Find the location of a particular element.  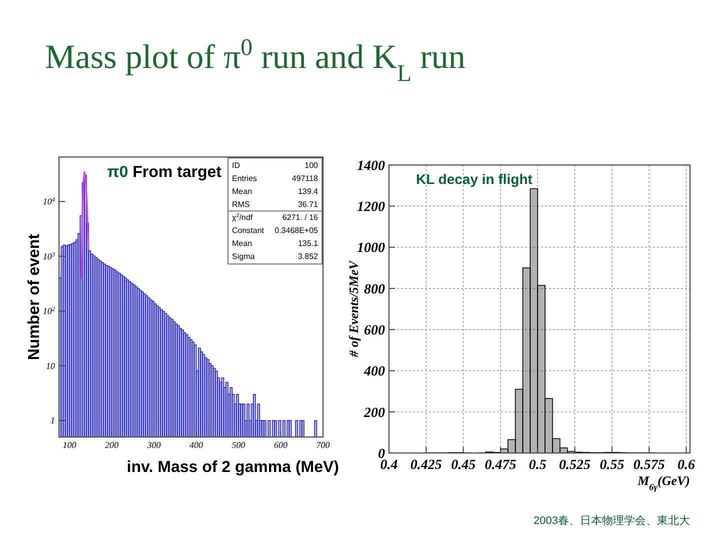

y-tick-label: 10 is located at coordinates (51, 365).